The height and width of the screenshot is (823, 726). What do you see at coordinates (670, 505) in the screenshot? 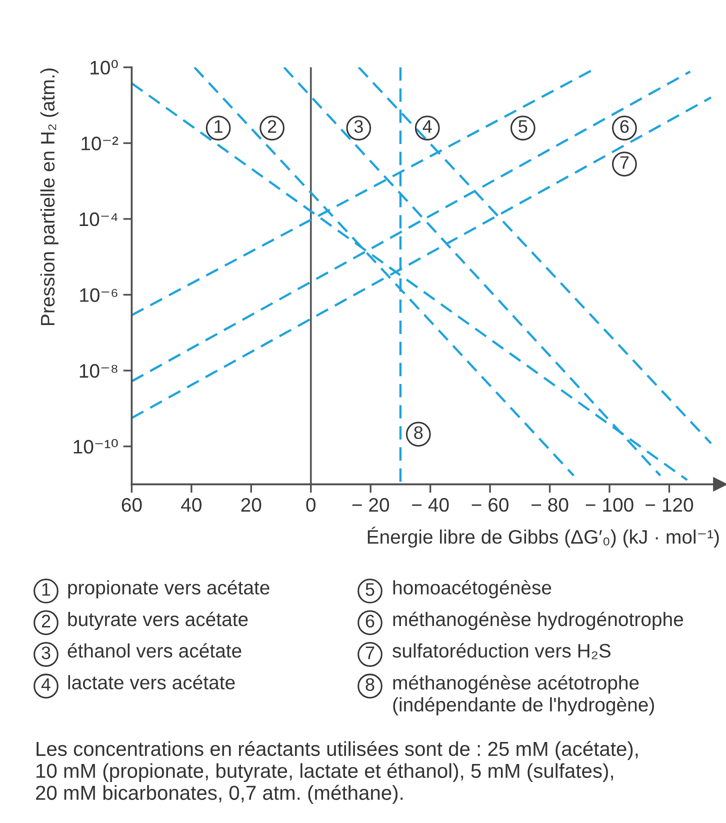
I see `x-tick-label: − 120` at bounding box center [670, 505].